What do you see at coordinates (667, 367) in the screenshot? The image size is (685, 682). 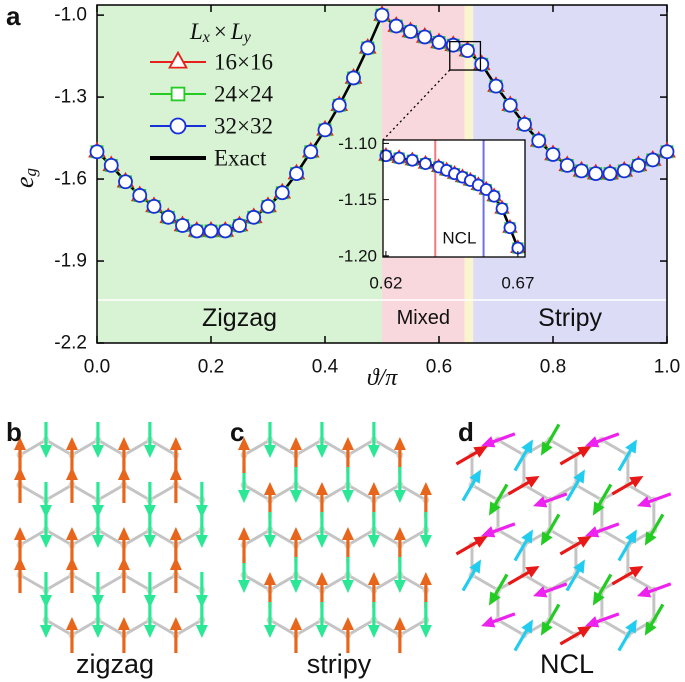 I see `x-tick-label: 1.0` at bounding box center [667, 367].